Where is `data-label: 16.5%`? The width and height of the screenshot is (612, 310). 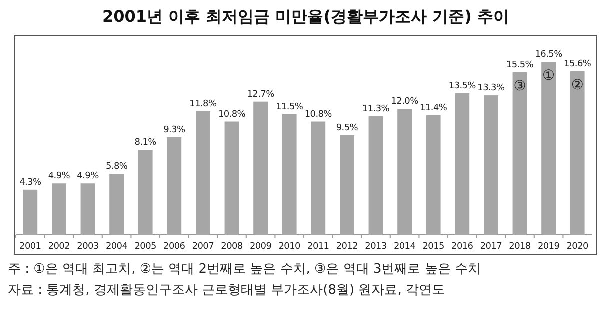 data-label: 16.5% is located at coordinates (549, 55).